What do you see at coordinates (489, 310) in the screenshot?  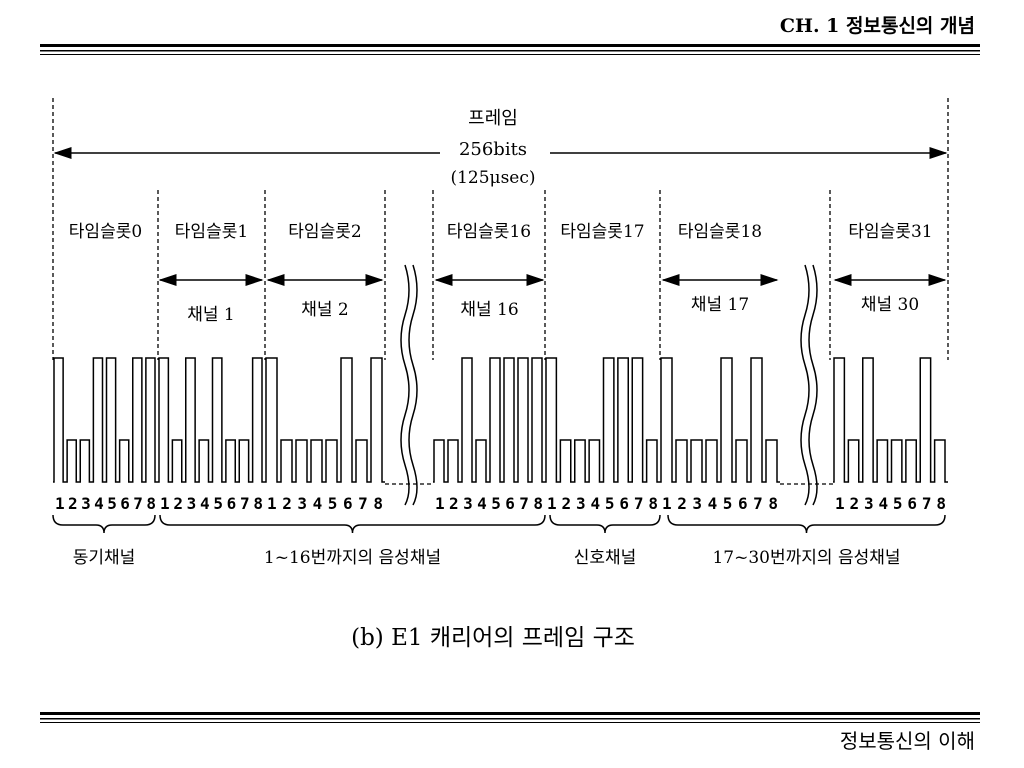 I see `channel-label: 채널 16` at bounding box center [489, 310].